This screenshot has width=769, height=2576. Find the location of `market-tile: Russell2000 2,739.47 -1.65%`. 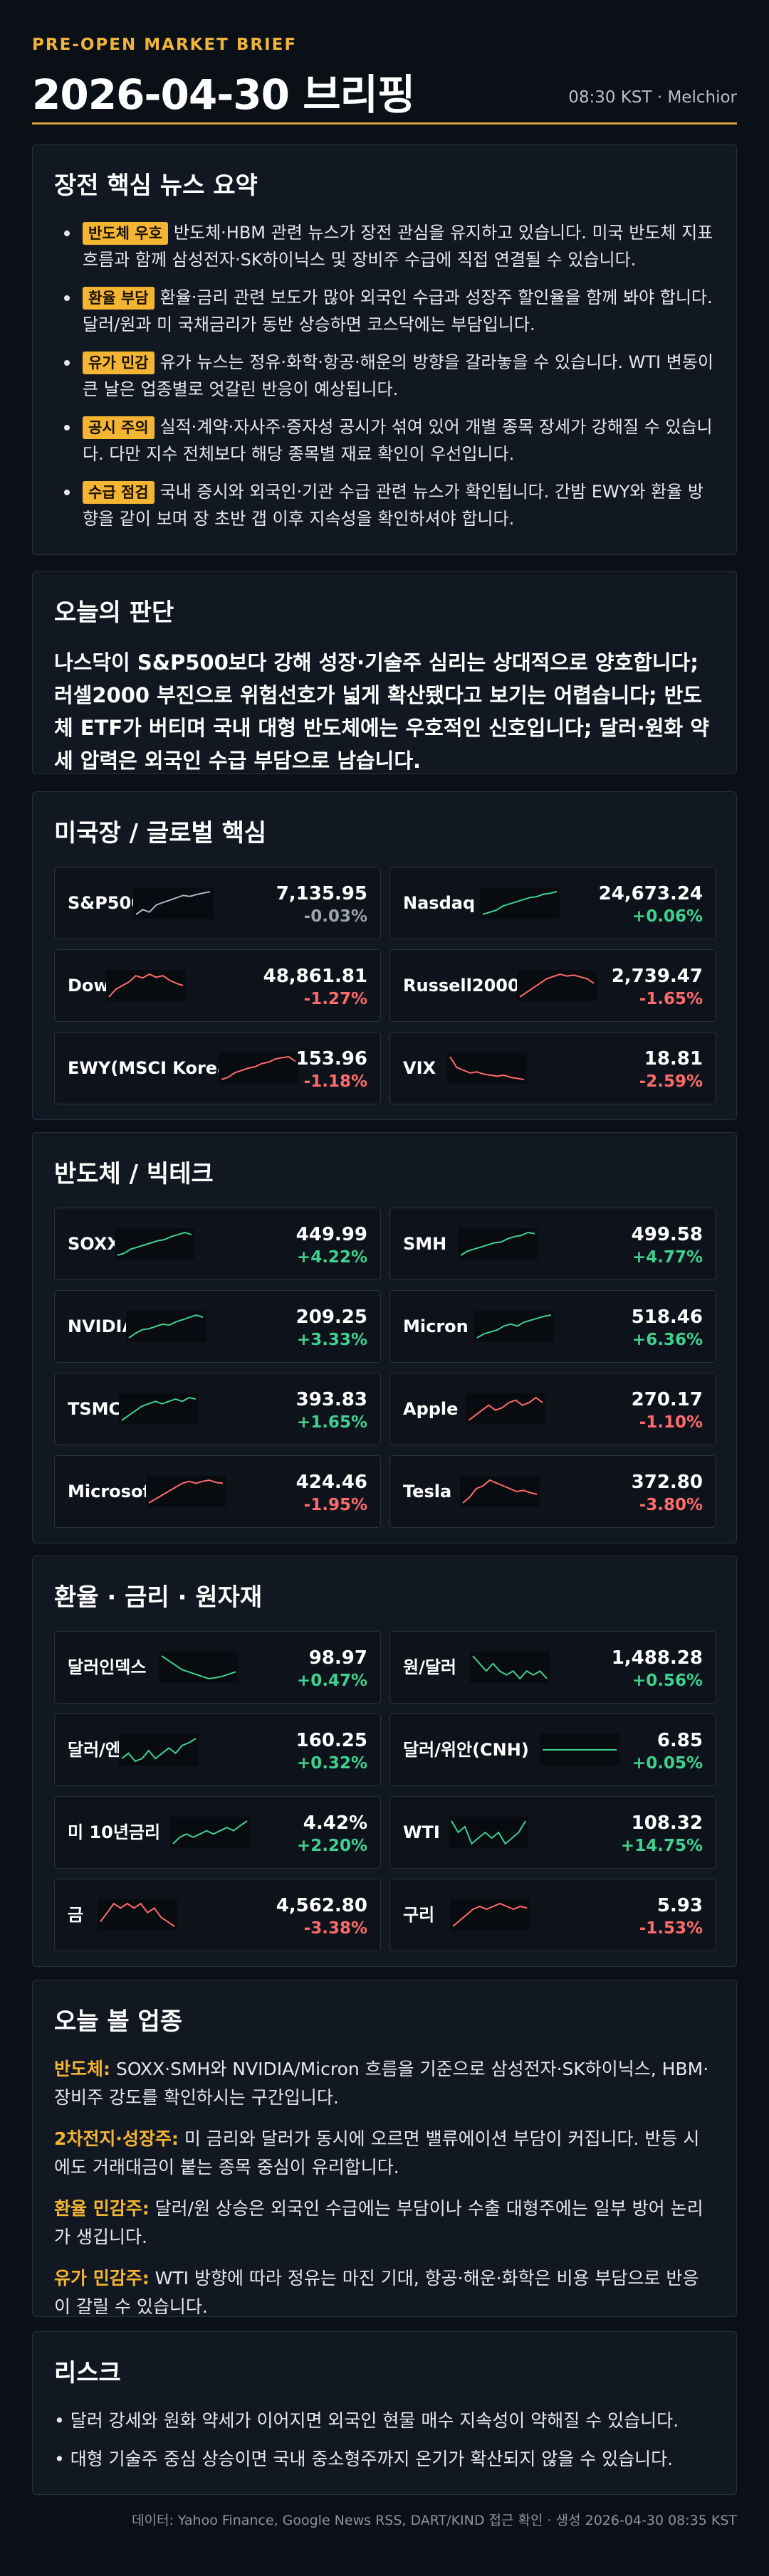

market-tile: Russell2000 2,739.47 -1.65% is located at coordinates (552, 985).